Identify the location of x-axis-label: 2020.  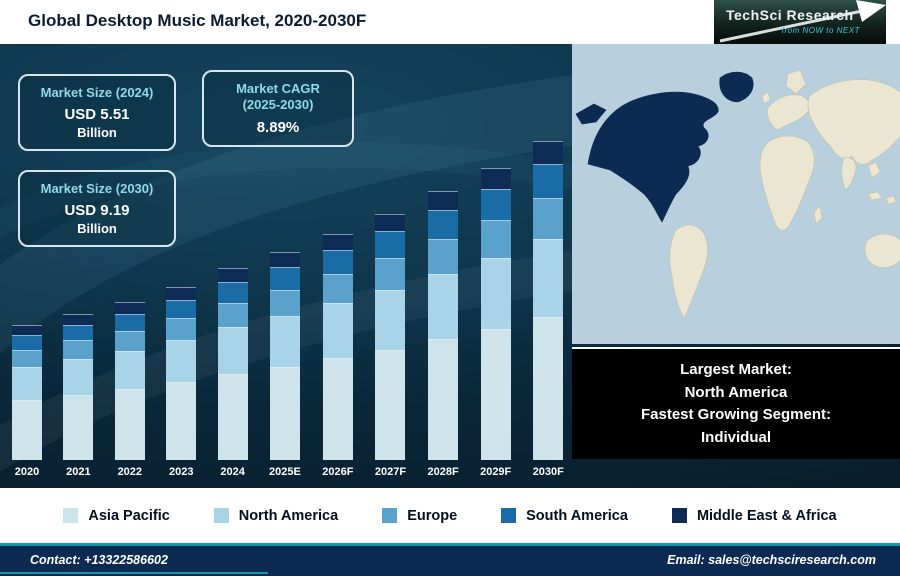
(27, 472).